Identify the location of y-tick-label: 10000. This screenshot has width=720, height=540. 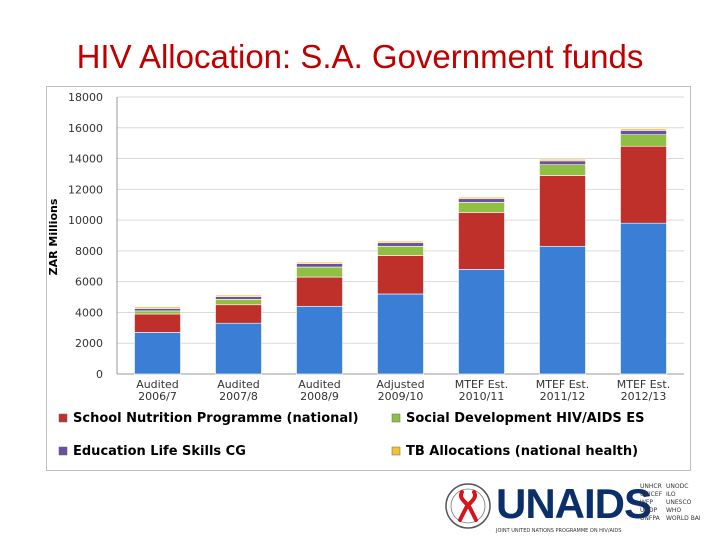
(85, 220).